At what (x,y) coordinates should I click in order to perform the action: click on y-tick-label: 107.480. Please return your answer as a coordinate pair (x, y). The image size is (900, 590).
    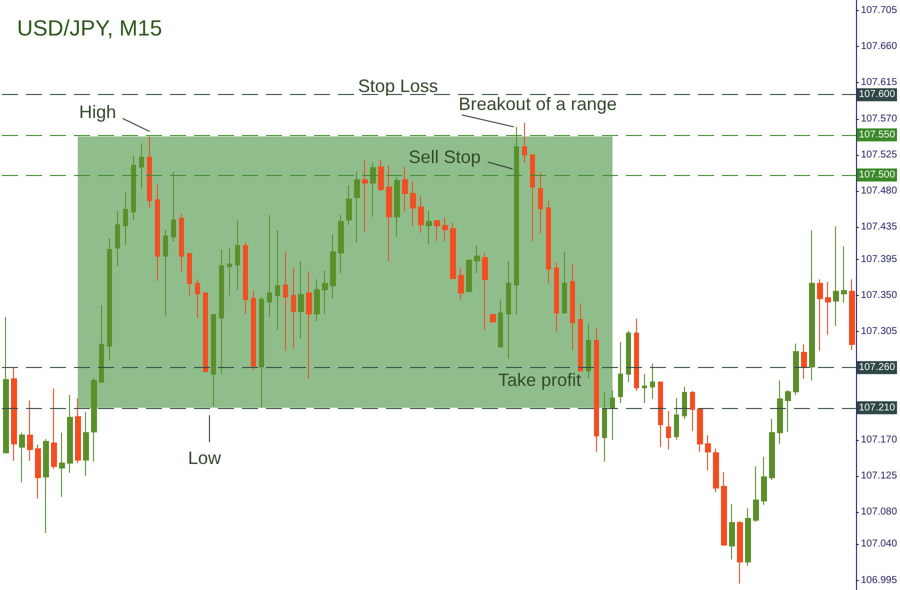
    Looking at the image, I should click on (879, 191).